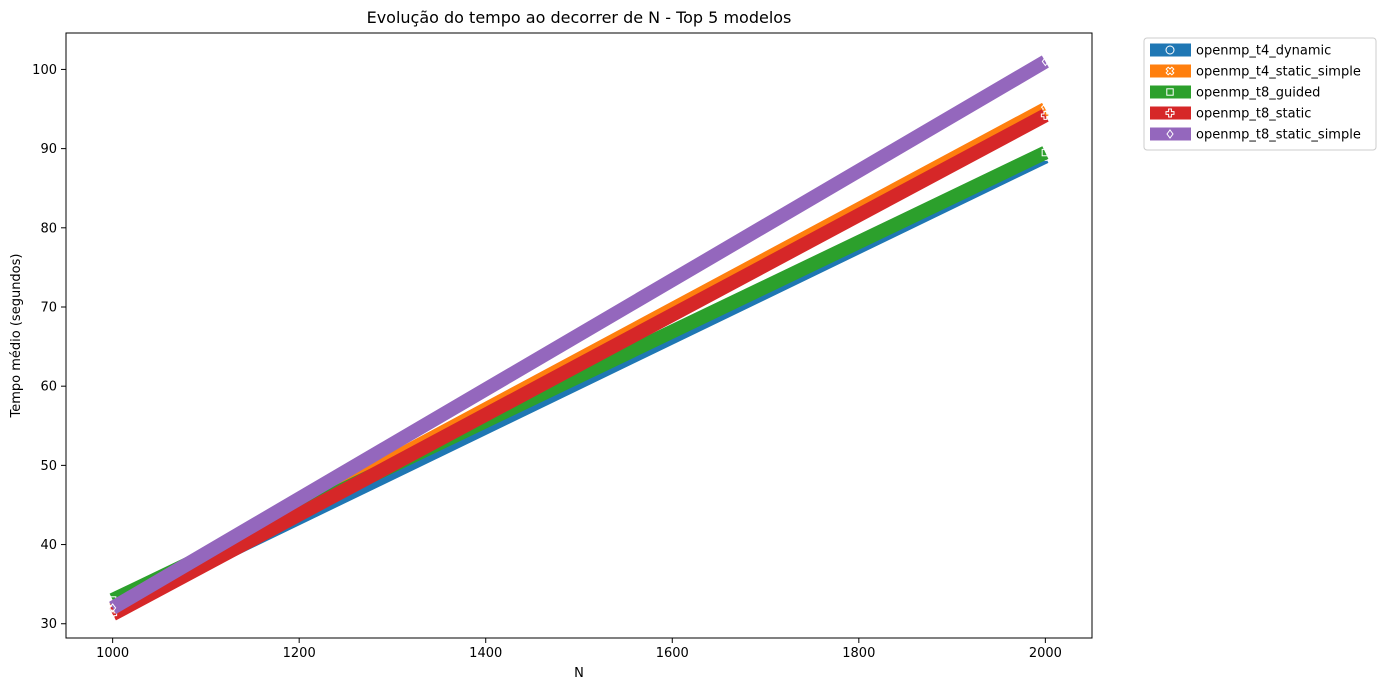  I want to click on x-tick-label: 1800, so click(858, 653).